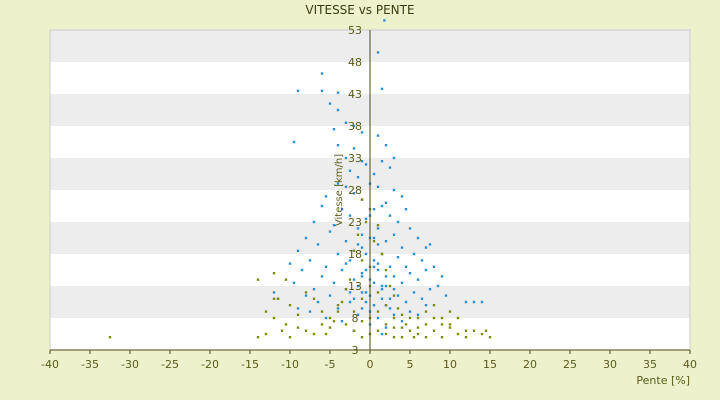  What do you see at coordinates (210, 364) in the screenshot?
I see `x-tick-label: -20` at bounding box center [210, 364].